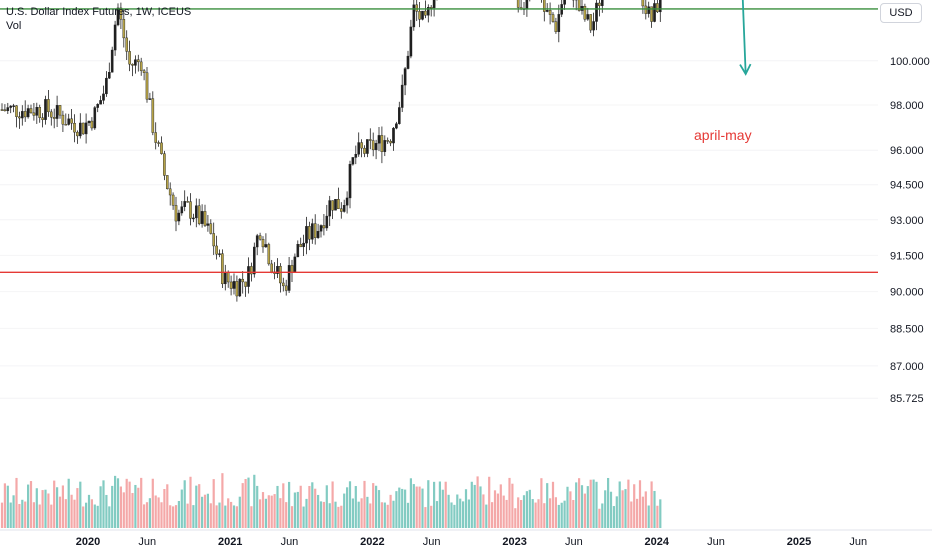 The width and height of the screenshot is (932, 555). I want to click on currency-button: USD, so click(901, 13).